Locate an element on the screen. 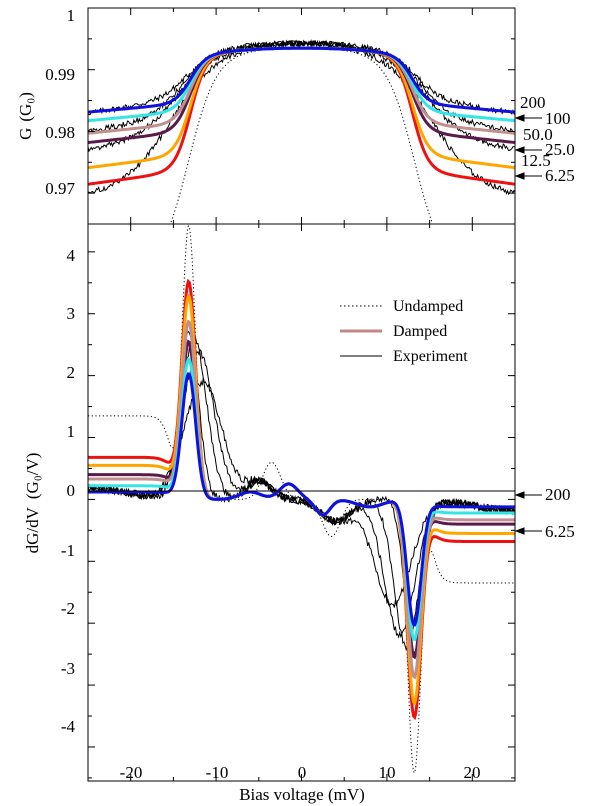 Image resolution: width=607 pixels, height=806 pixels. top-y-tick-label: 0.97 is located at coordinates (60, 188).